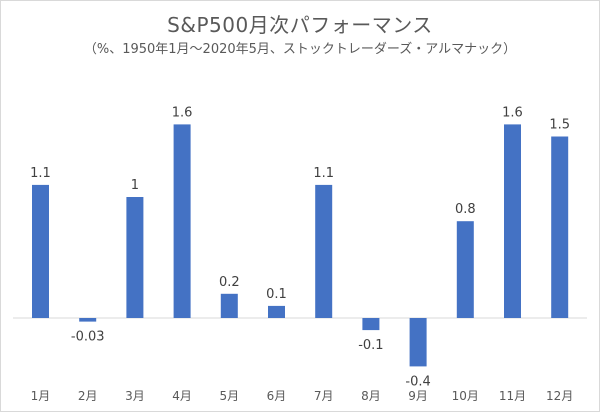 The width and height of the screenshot is (600, 412). I want to click on data-label-2: -0.03, so click(88, 337).